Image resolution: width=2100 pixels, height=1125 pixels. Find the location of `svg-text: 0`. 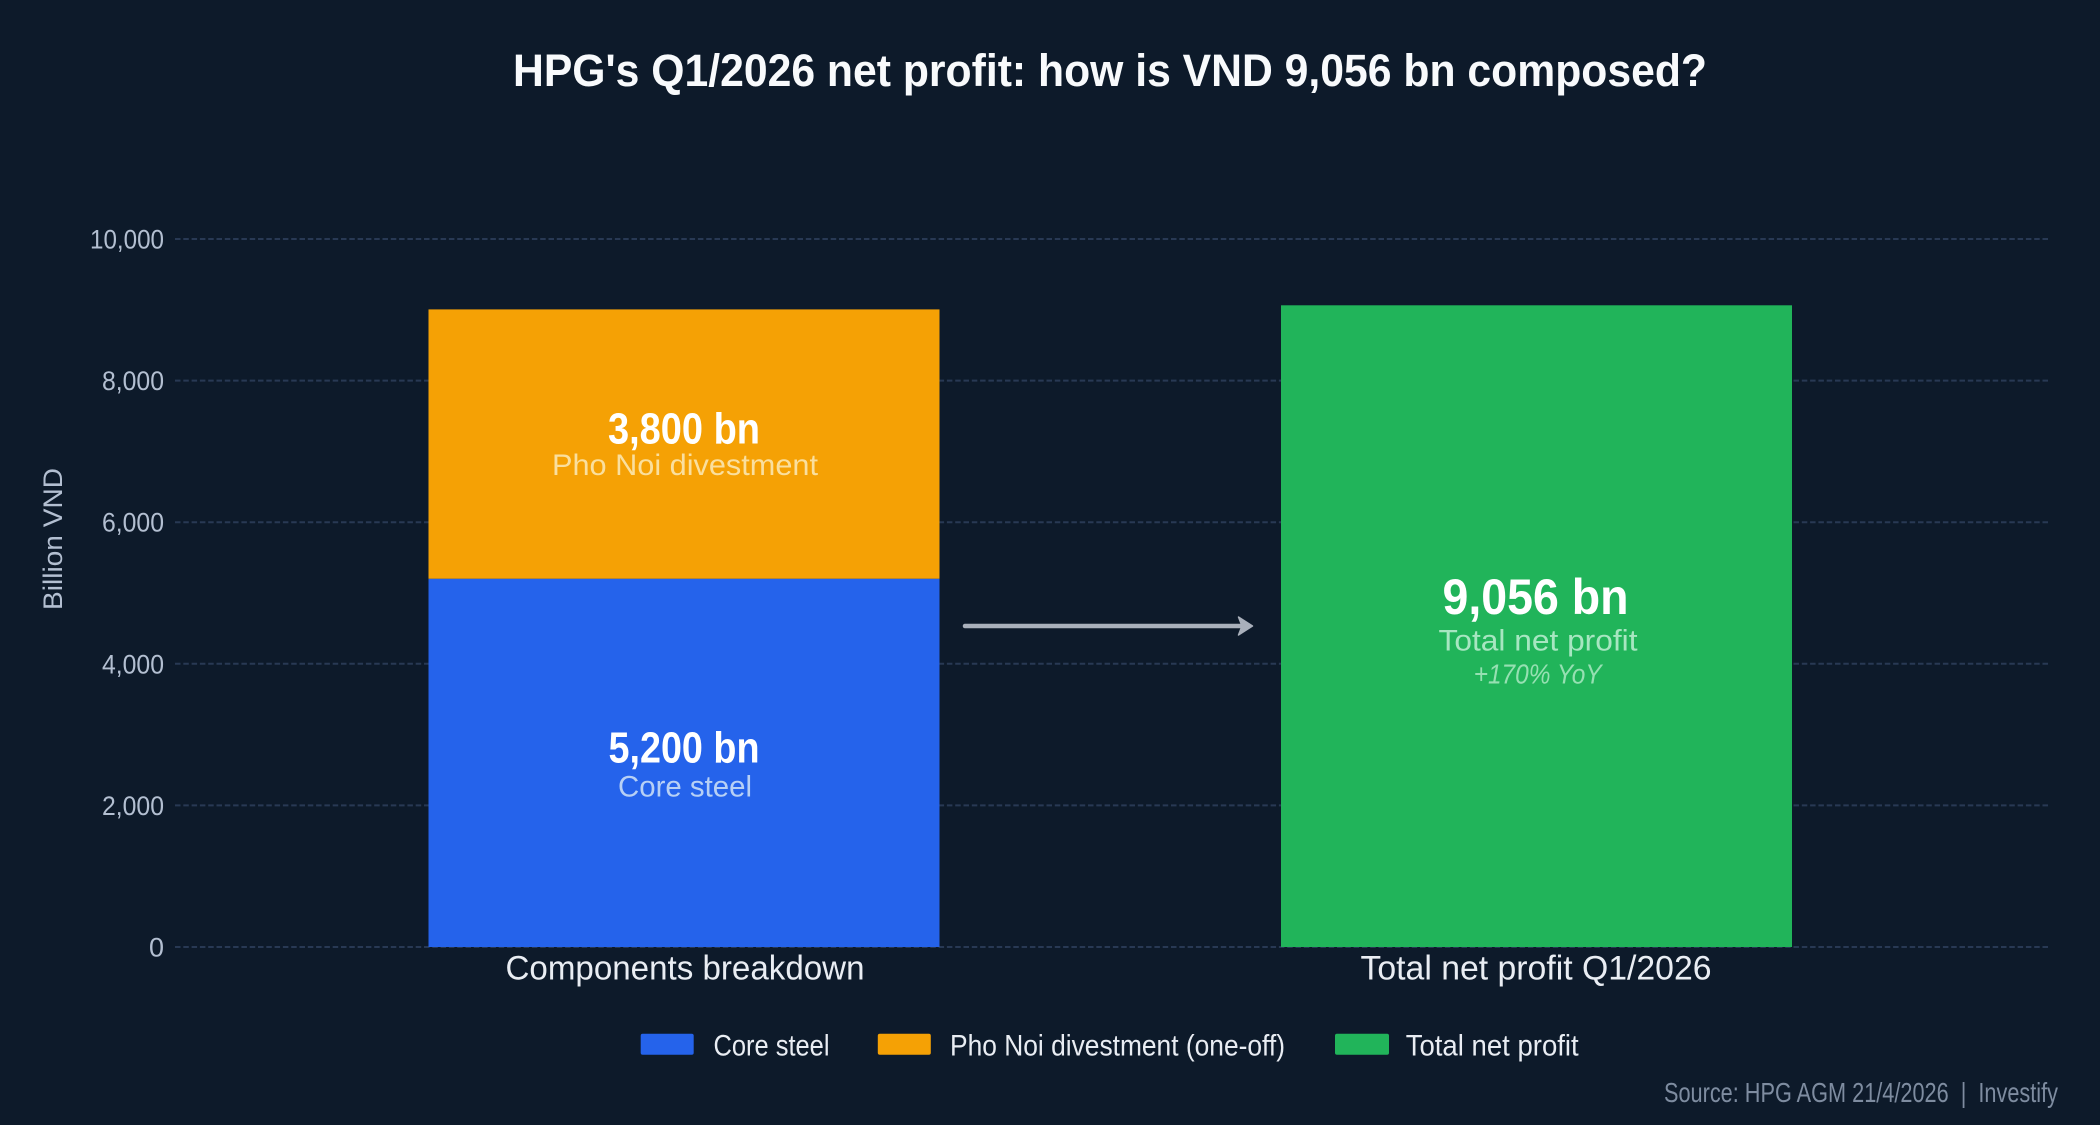

svg-text: 0 is located at coordinates (156, 948).